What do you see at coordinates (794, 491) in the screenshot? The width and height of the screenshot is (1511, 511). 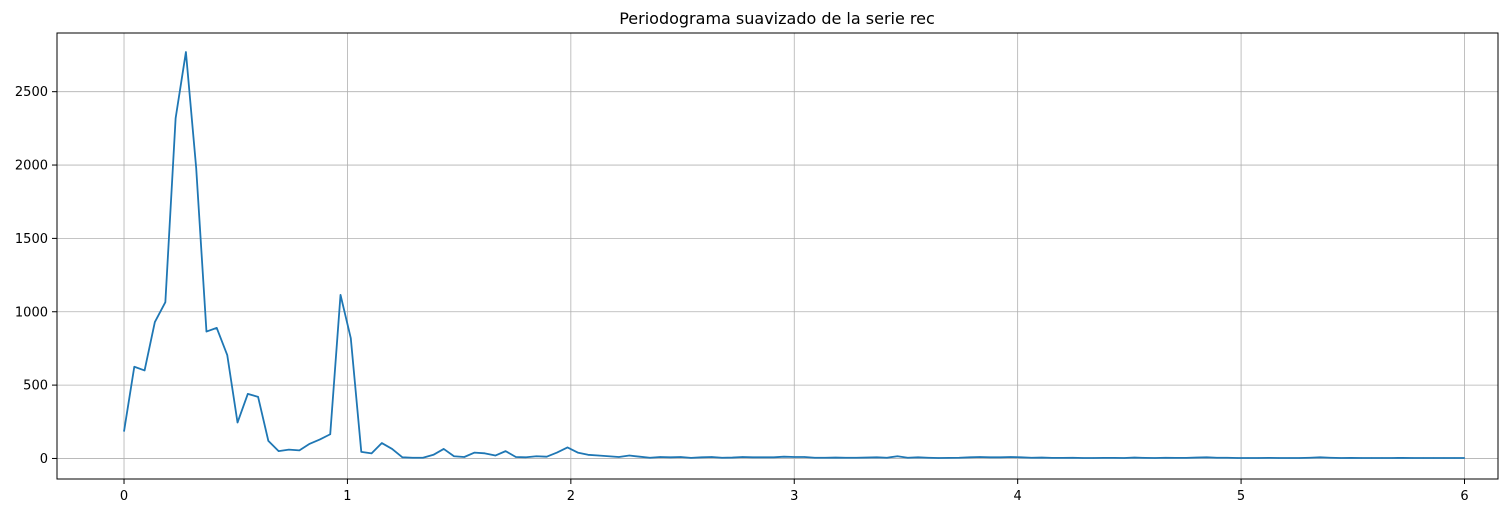 I see `x-axis: 0 1 2 3 4 5 6` at bounding box center [794, 491].